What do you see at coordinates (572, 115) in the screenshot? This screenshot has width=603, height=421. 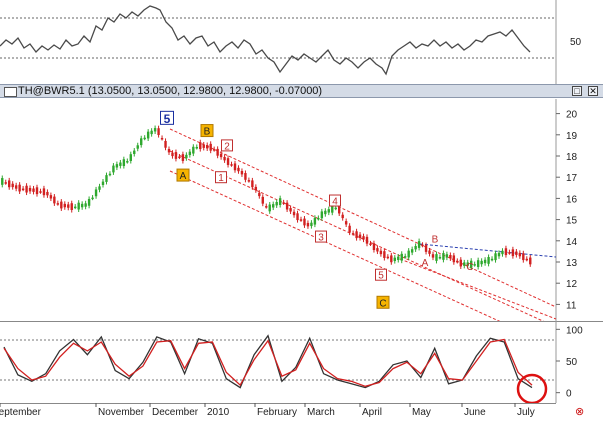 I see `price-ytick-label: 20` at bounding box center [572, 115].